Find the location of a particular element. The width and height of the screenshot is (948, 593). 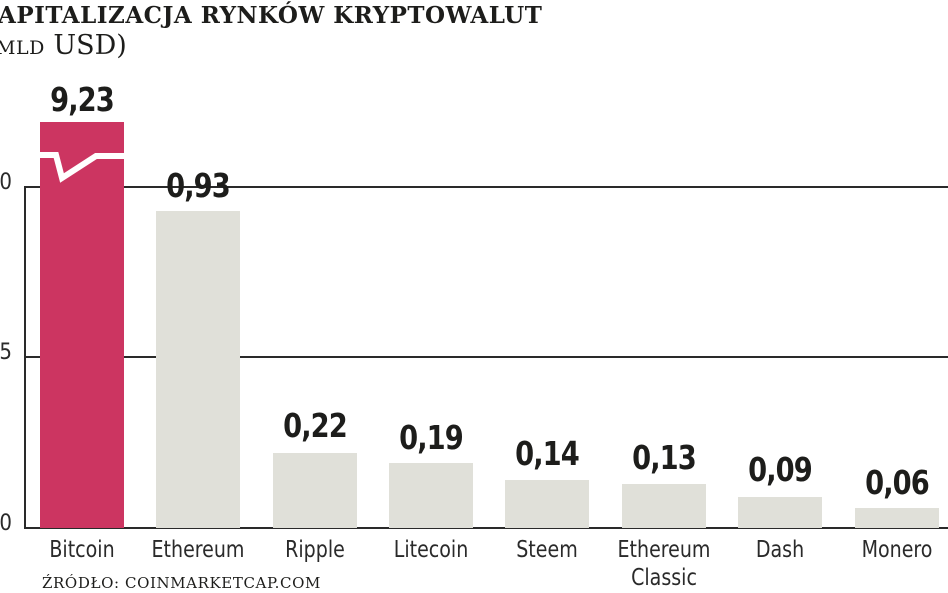

value-label-steem: 0,14 is located at coordinates (547, 453).